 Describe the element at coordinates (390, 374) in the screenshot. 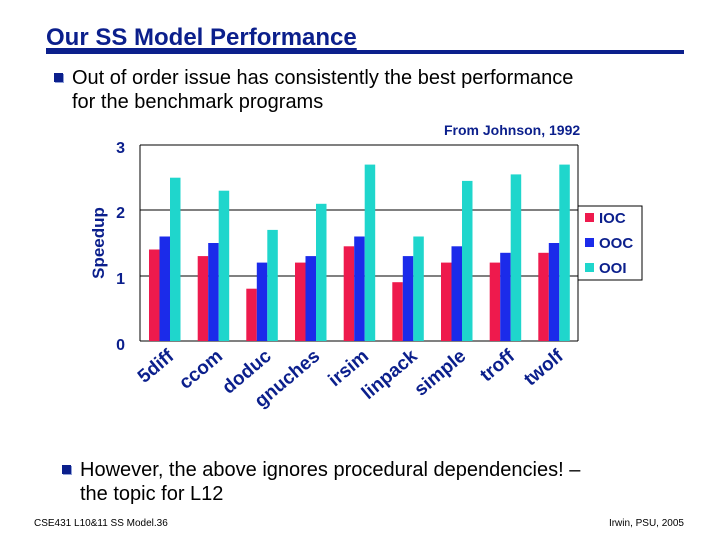

I see `x-tick-label-linpack: linpack` at that location.